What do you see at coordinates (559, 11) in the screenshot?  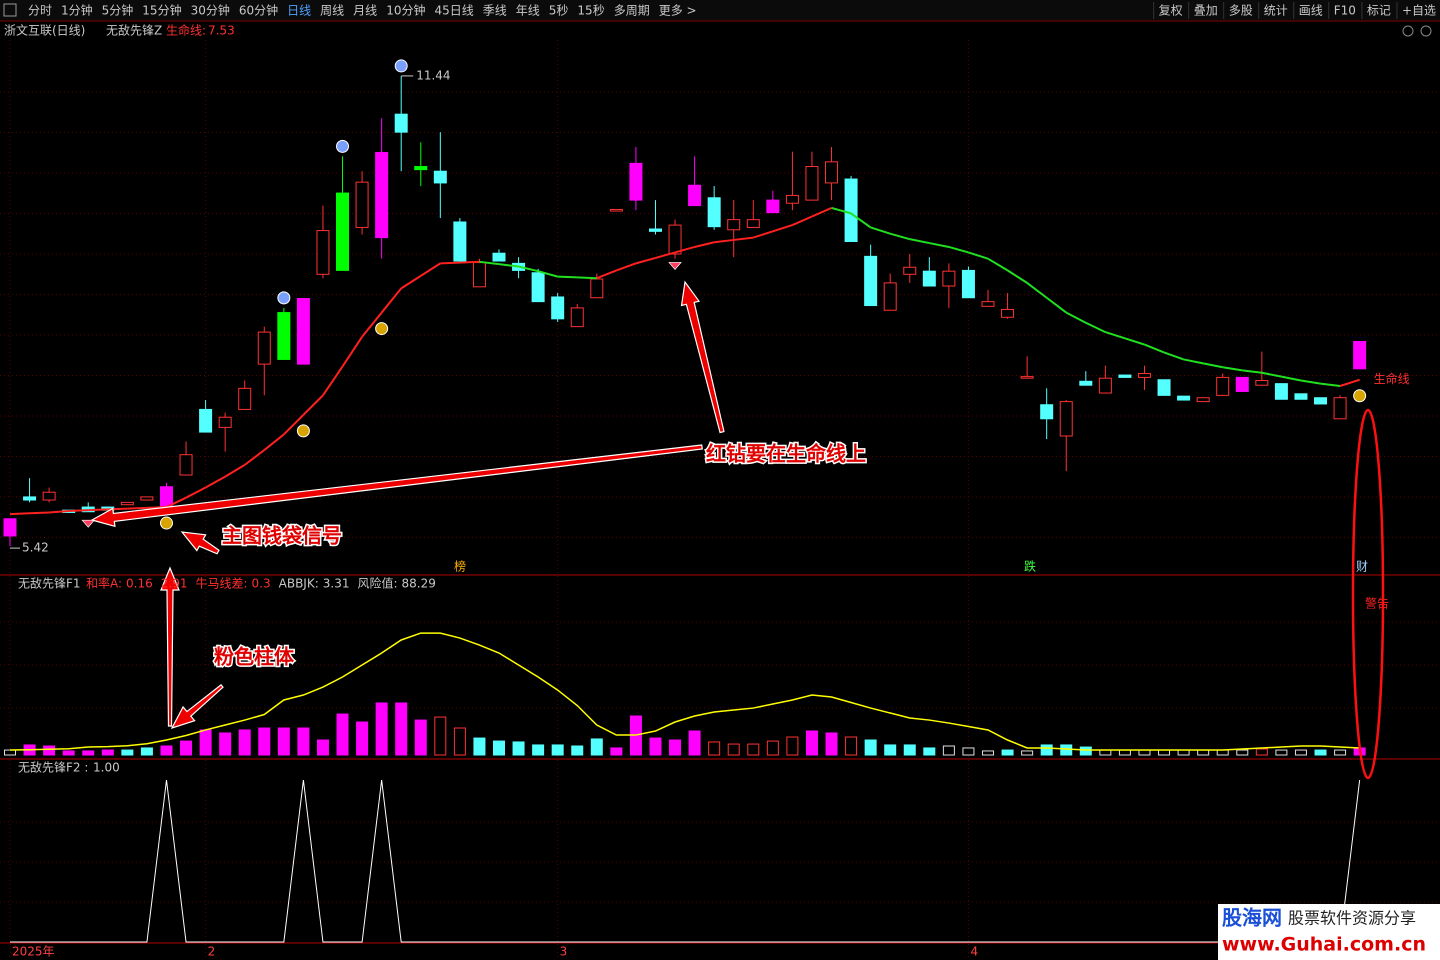 I see `toolbar-item: 5秒` at bounding box center [559, 11].